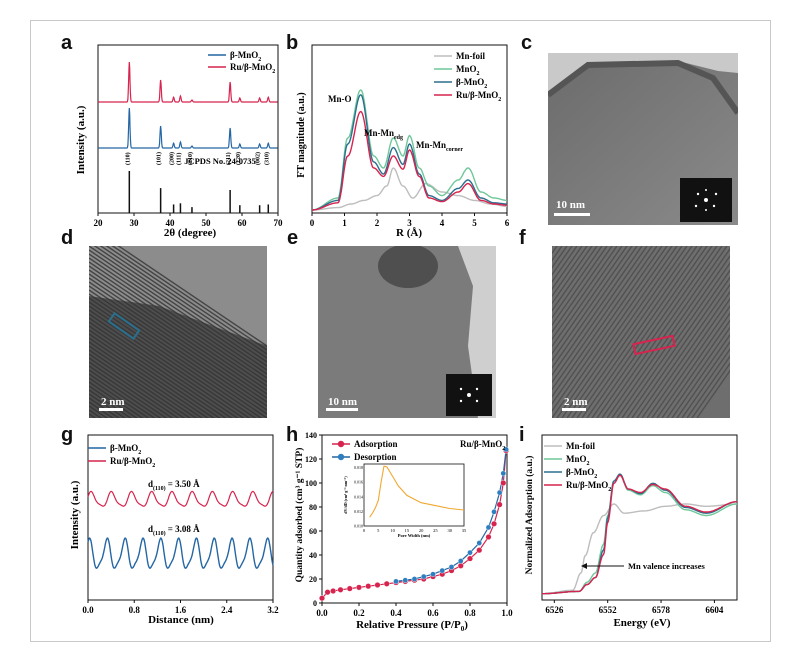  I want to click on xrd-plane-label: (211), so click(228, 158).